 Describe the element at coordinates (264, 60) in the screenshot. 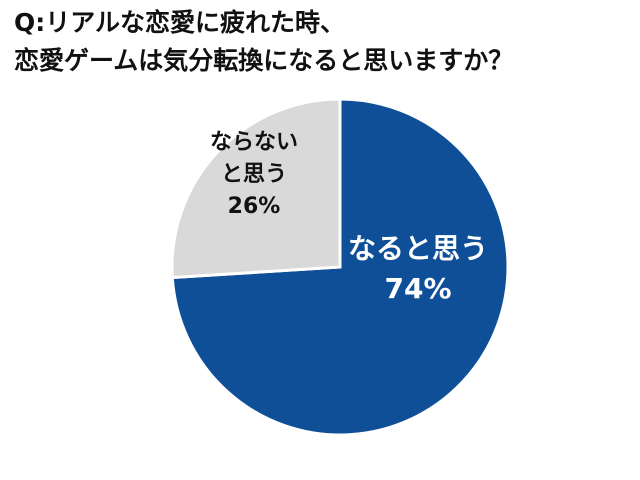

I see `chart-title-line-2: 恋愛ゲームは気分転換になると思いますか？` at that location.